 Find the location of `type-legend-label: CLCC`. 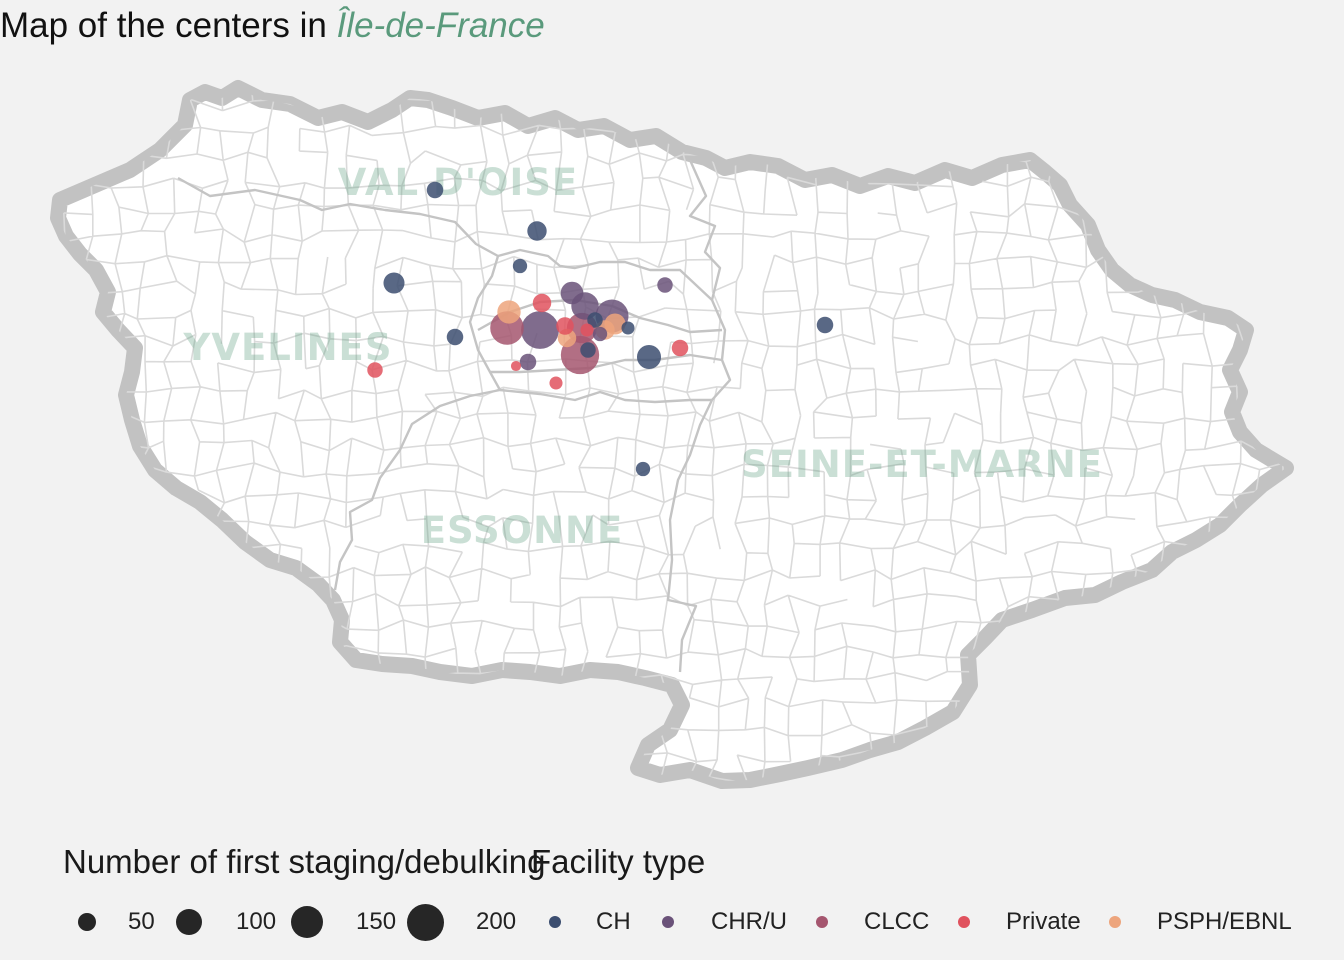

type-legend-label: CLCC is located at coordinates (897, 921).